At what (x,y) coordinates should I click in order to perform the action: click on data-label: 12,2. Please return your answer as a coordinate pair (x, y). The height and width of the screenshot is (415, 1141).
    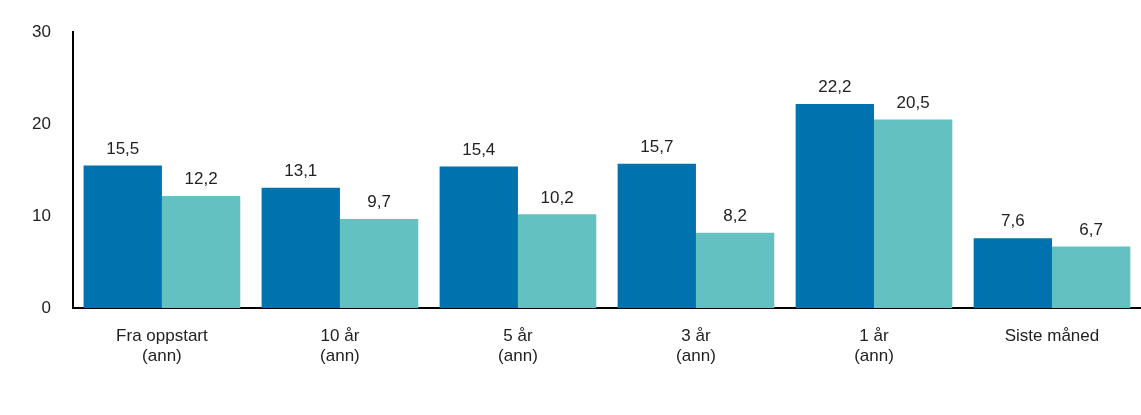
    Looking at the image, I should click on (201, 179).